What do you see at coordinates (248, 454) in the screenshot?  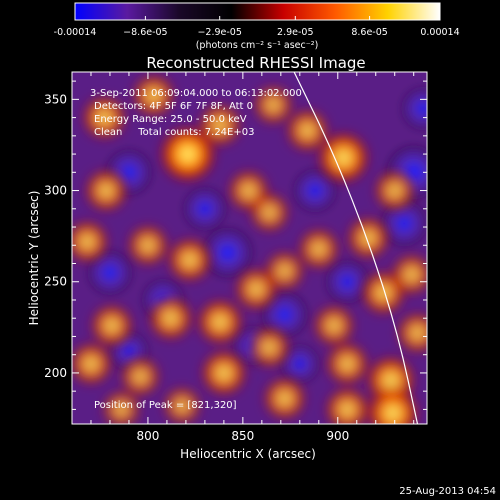 I see `x-axis-label: Heliocentric X (arcsec)` at bounding box center [248, 454].